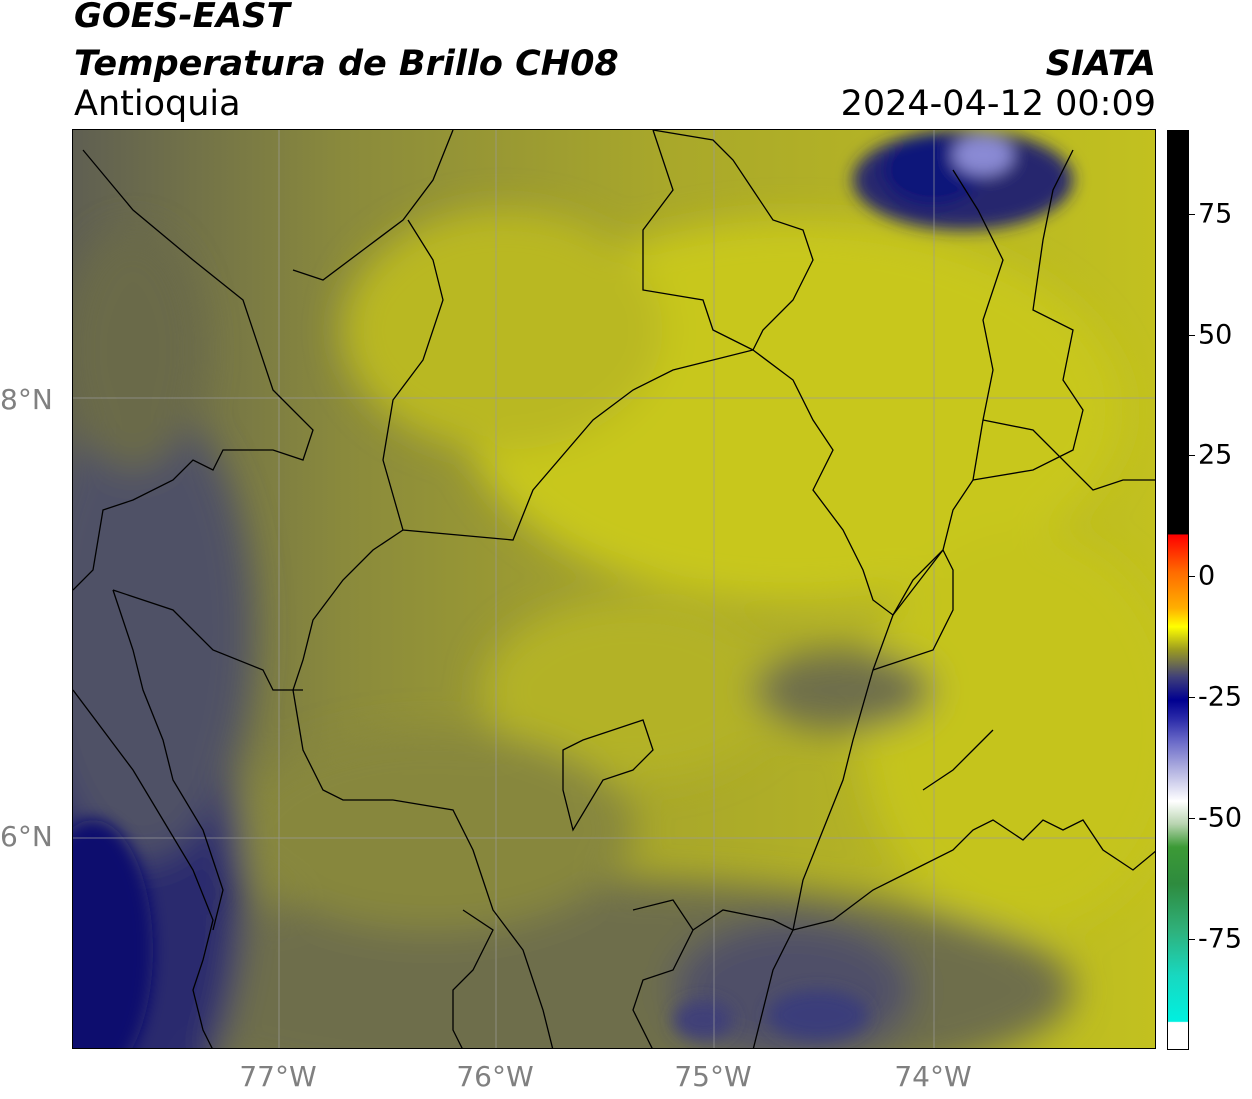 The width and height of the screenshot is (1252, 1099). What do you see at coordinates (157, 104) in the screenshot?
I see `region-label: Antioquia` at bounding box center [157, 104].